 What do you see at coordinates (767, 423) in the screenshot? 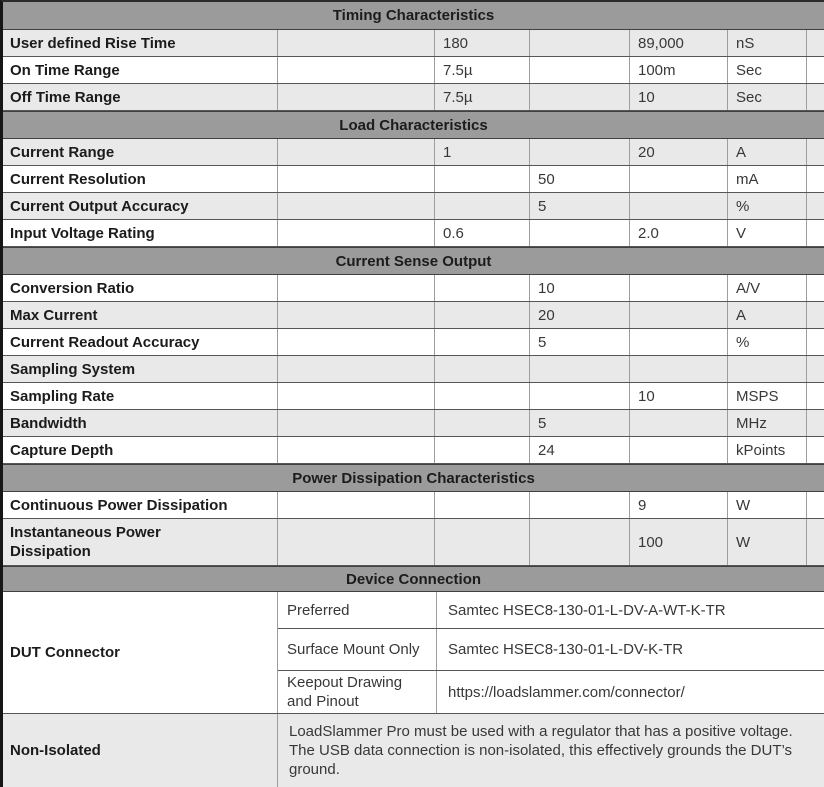
I see `unit-cell: MHz` at bounding box center [767, 423].